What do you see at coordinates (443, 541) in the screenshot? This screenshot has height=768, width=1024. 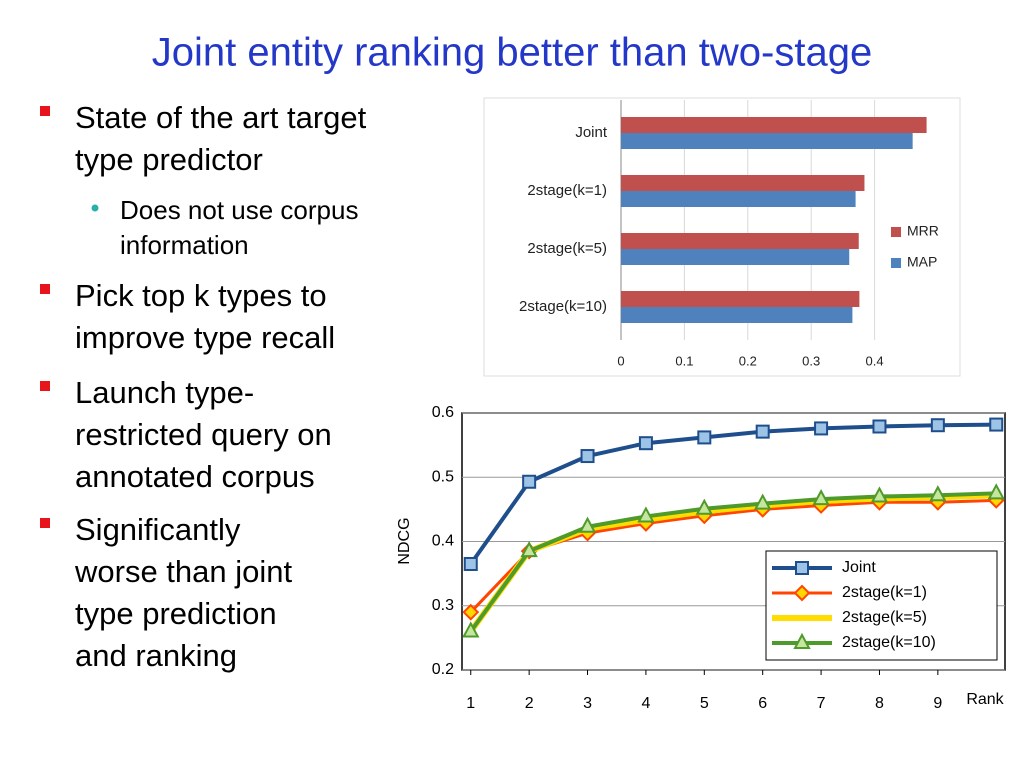 I see `y-tick-label: 0.4` at bounding box center [443, 541].